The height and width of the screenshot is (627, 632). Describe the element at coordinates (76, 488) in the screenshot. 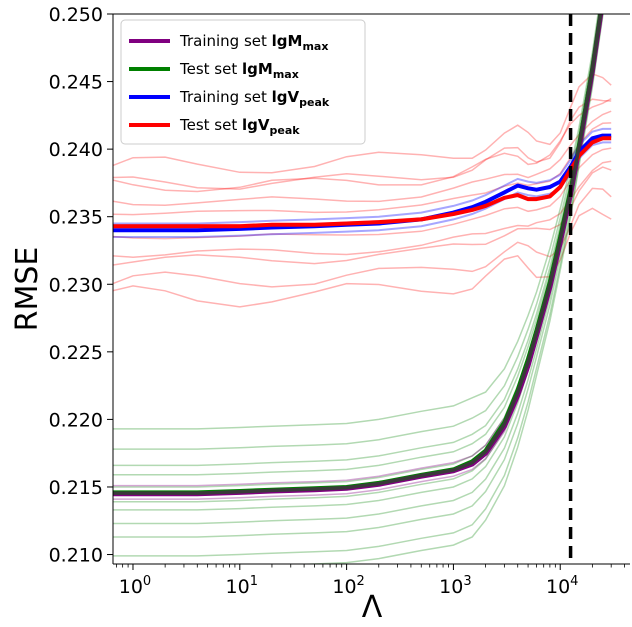

I see `y-tick-label: 0.215` at that location.